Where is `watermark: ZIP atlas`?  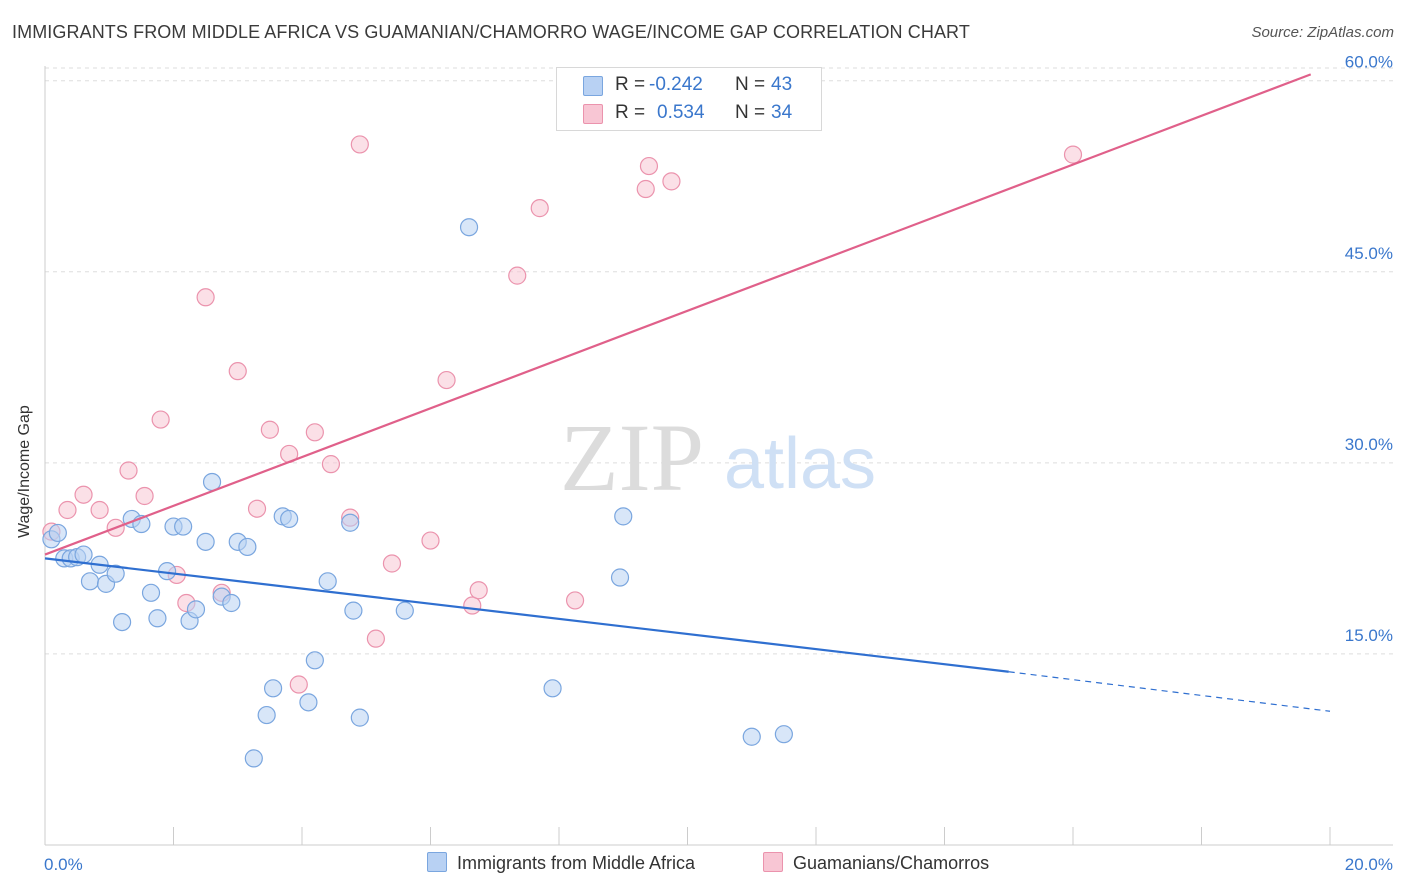
watermark: ZIP atlas is located at coordinates (718, 457).